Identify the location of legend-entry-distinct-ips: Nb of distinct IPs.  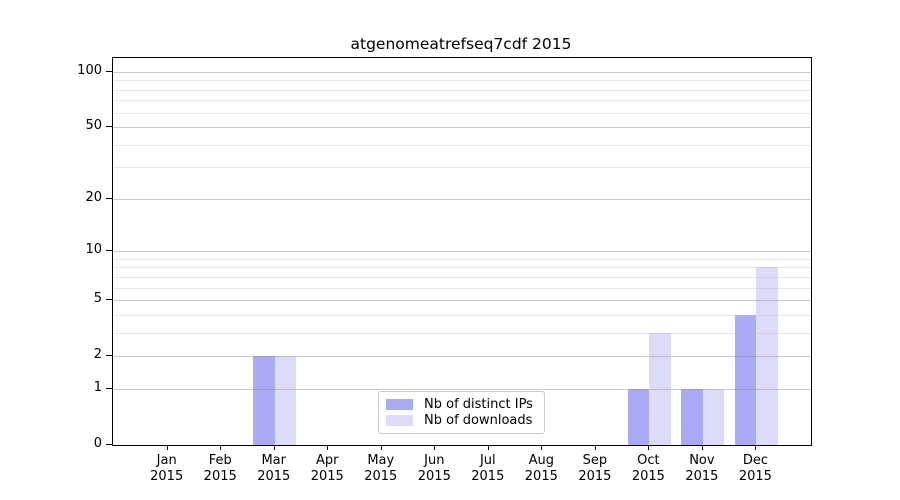
(461, 404).